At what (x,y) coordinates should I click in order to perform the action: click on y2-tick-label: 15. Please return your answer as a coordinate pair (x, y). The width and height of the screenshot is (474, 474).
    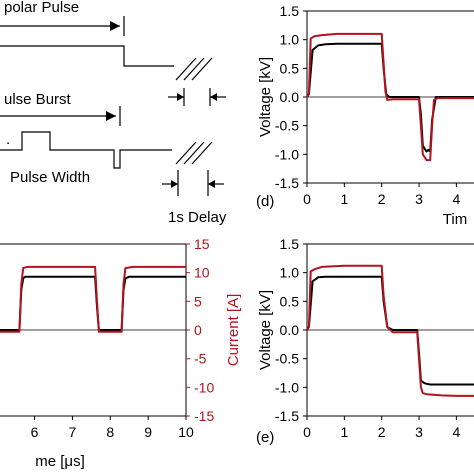
    Looking at the image, I should click on (202, 244).